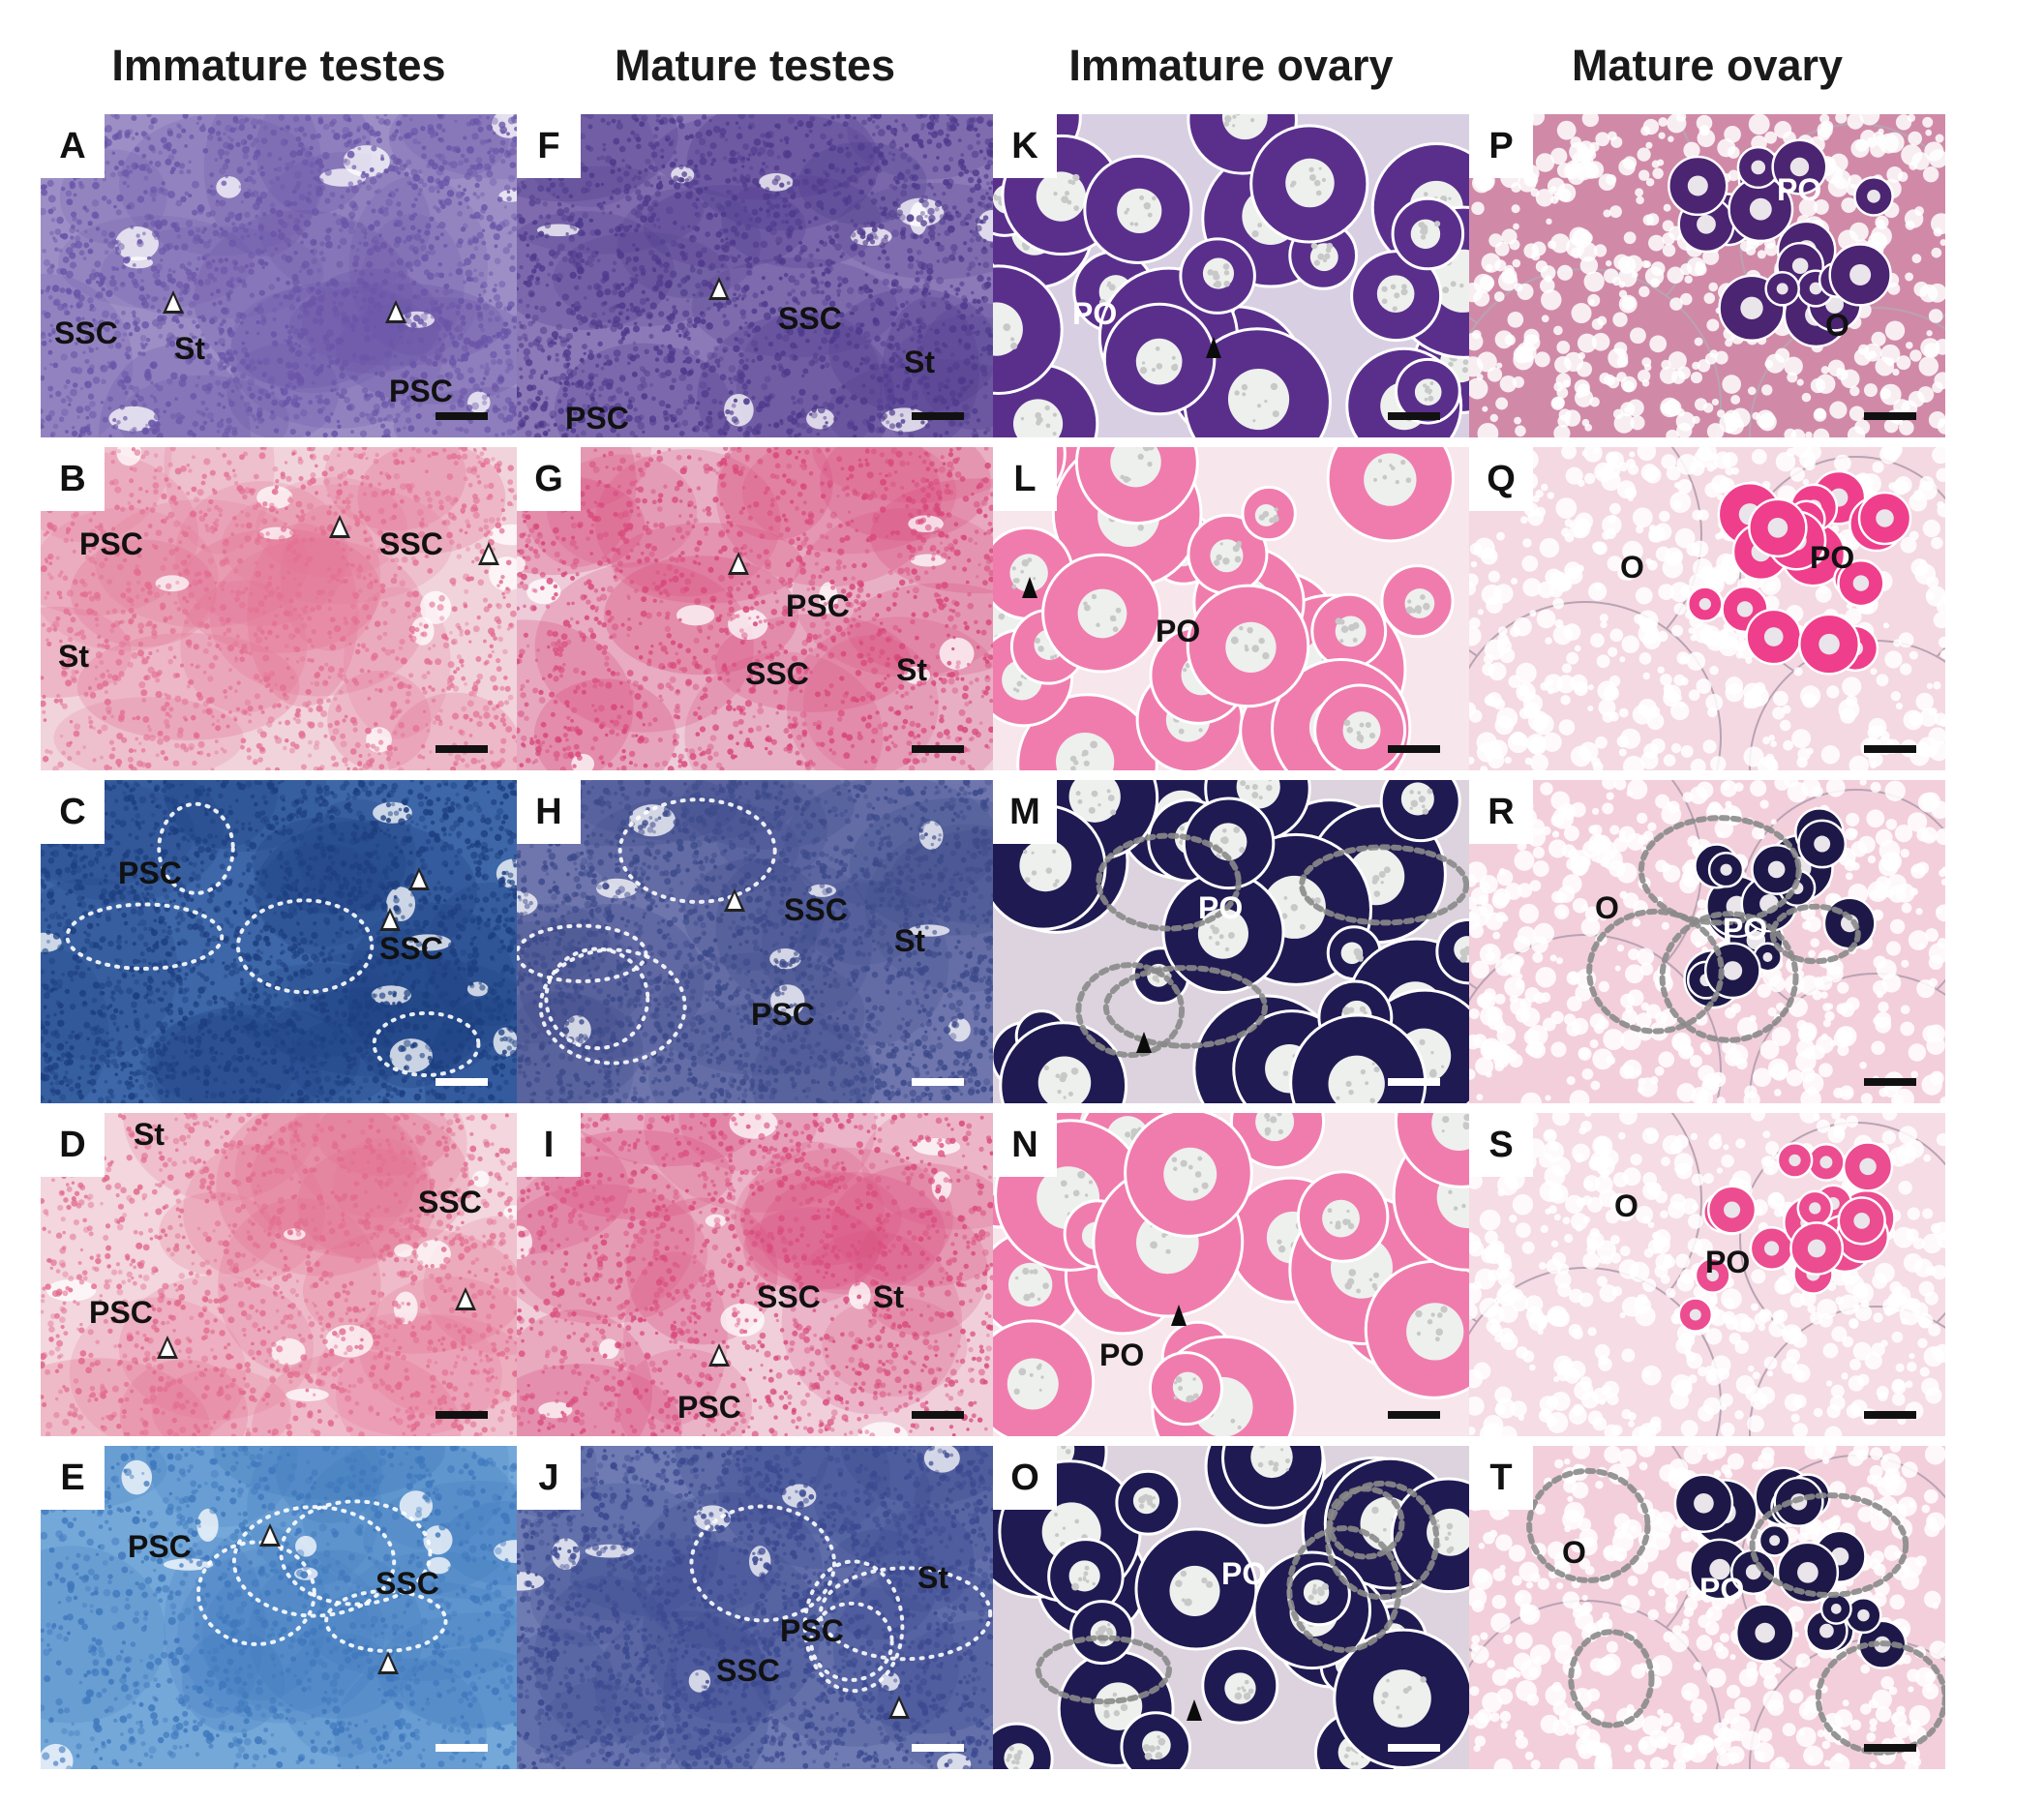 Image resolution: width=2044 pixels, height=1803 pixels. I want to click on panel-letter: T, so click(1501, 1478).